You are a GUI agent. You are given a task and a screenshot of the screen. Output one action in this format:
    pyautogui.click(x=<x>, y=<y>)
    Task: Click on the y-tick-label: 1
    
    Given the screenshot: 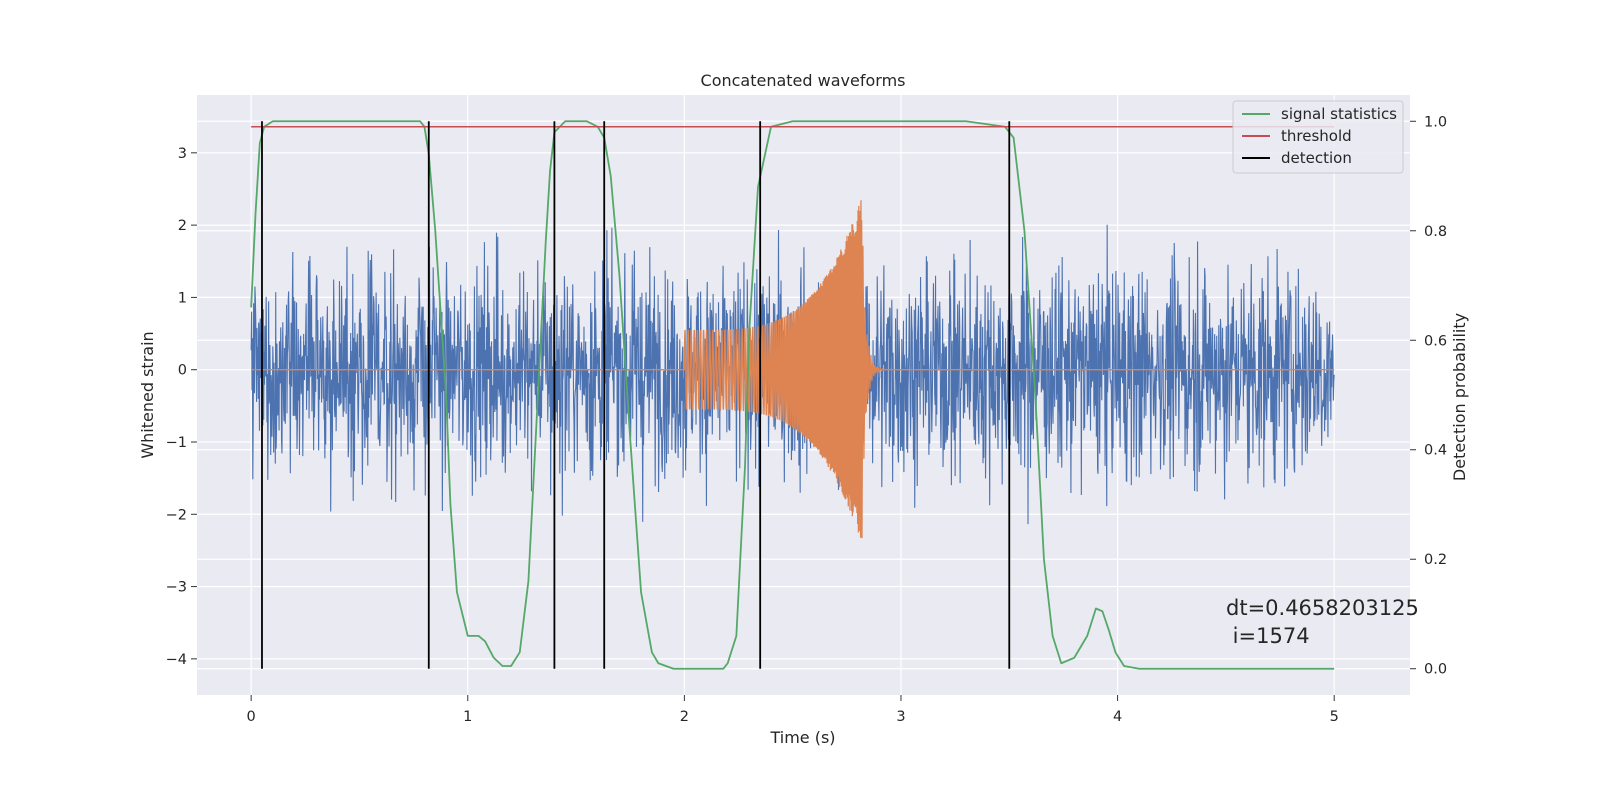 What is the action you would take?
    pyautogui.click(x=182, y=298)
    